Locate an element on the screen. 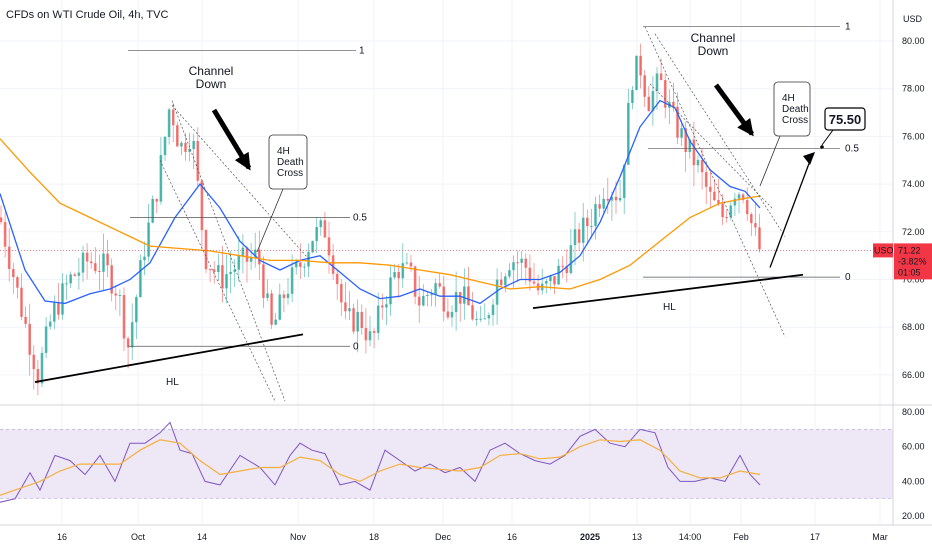 The image size is (932, 550). x-tick-label: 14:00 is located at coordinates (690, 537).